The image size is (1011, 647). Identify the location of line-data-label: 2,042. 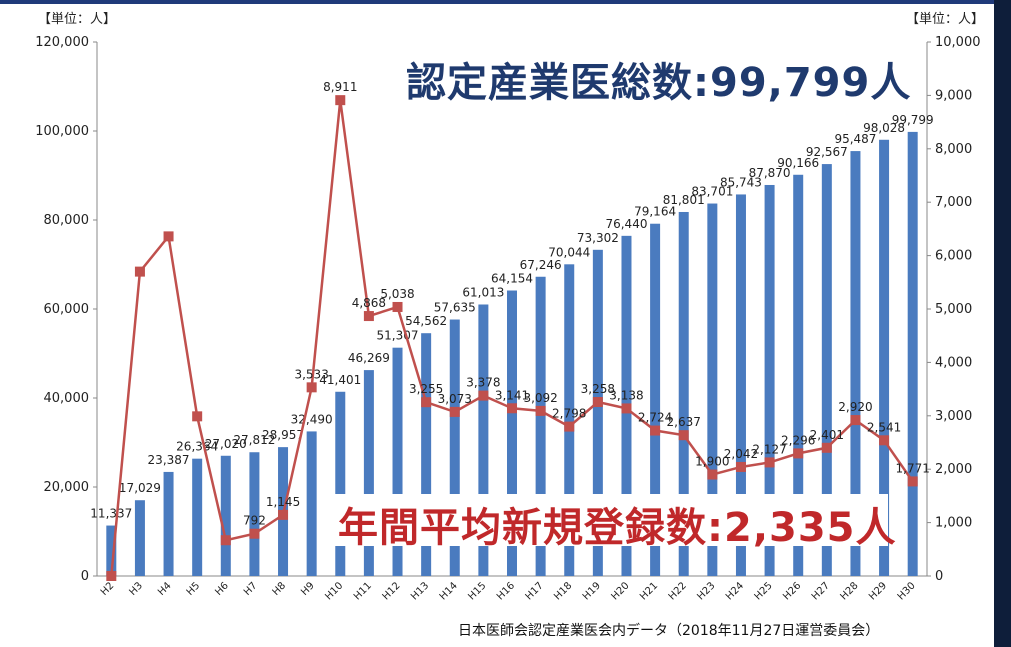
(741, 454).